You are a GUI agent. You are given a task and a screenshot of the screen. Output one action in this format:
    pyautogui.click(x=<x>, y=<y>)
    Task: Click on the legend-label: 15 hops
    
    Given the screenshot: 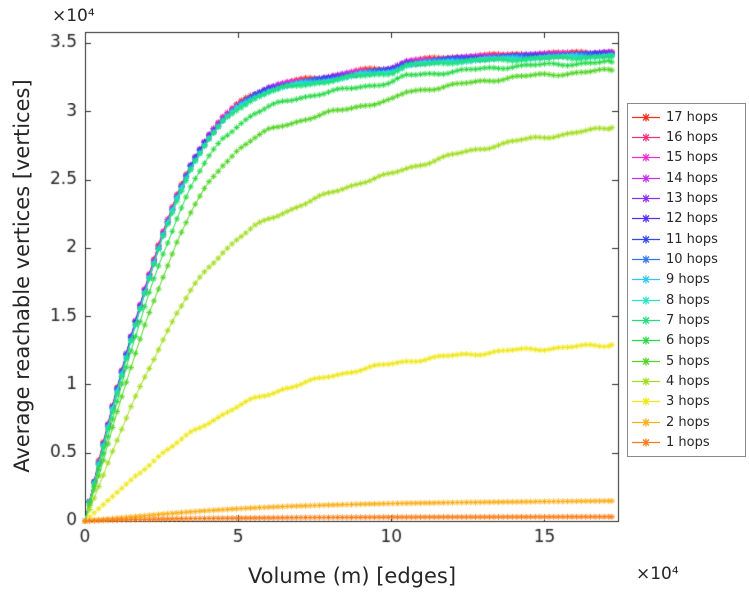 What is the action you would take?
    pyautogui.click(x=692, y=158)
    